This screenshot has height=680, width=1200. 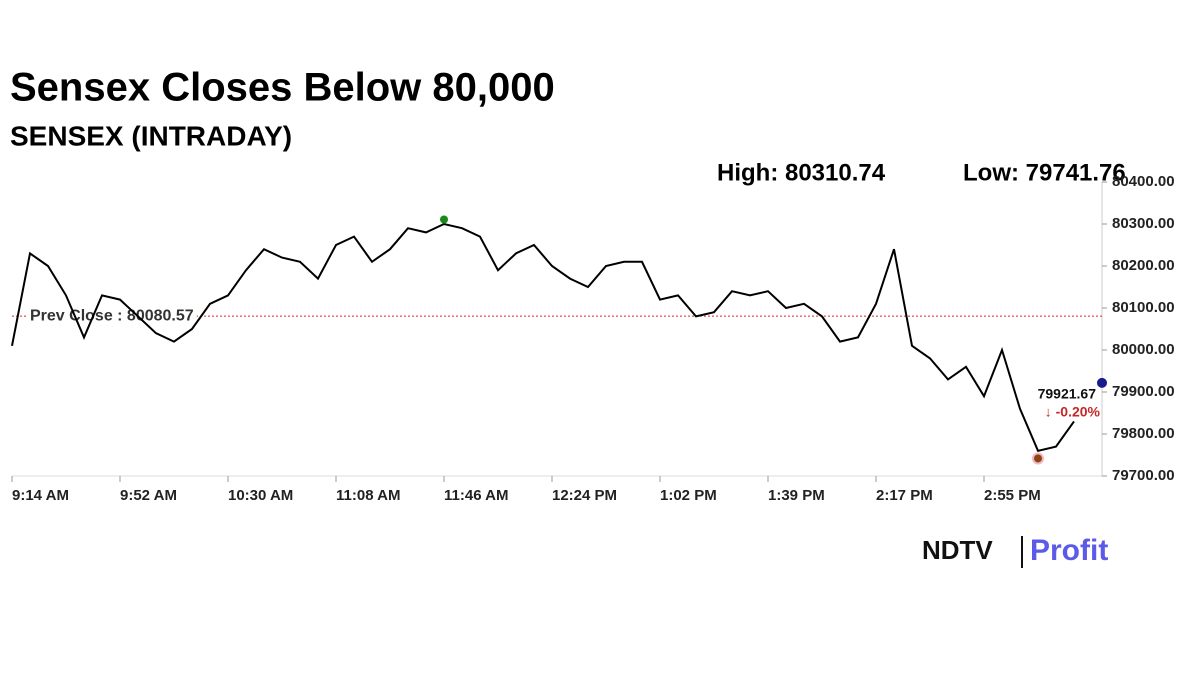 What do you see at coordinates (1044, 172) in the screenshot?
I see `low-label: Low: 79741.76` at bounding box center [1044, 172].